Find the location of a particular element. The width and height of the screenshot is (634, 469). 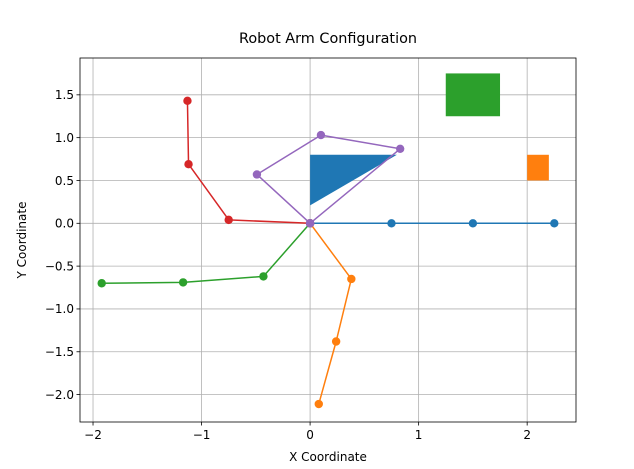

y-tick-label: 0.5 is located at coordinates (64, 181).